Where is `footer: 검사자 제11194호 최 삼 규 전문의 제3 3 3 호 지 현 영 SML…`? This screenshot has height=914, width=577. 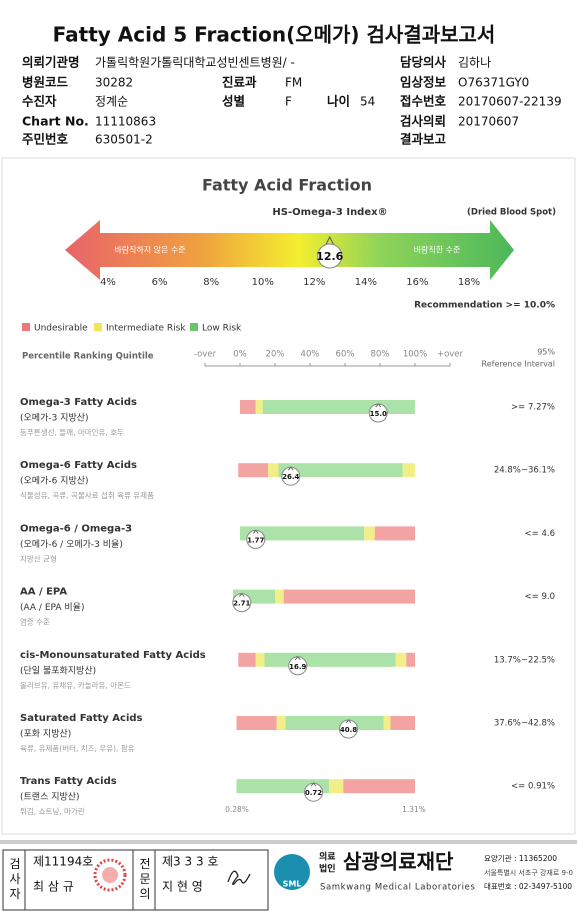
footer: 검사자 제11194호 최 삼 규 전문의 제3 3 3 호 지 현 영 SML… is located at coordinates (288, 875).